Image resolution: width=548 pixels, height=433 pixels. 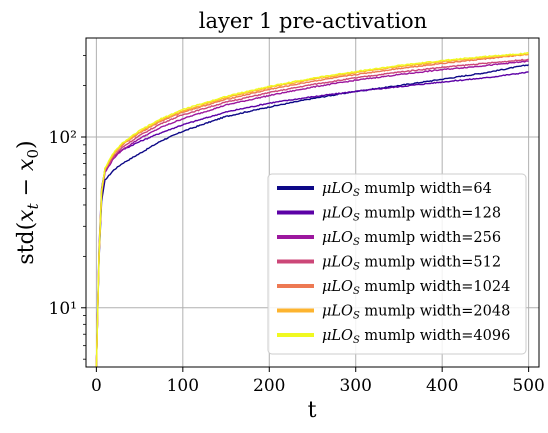 What do you see at coordinates (411, 215) in the screenshot?
I see `legend-entry: μLOS mumlp width=128` at bounding box center [411, 215].